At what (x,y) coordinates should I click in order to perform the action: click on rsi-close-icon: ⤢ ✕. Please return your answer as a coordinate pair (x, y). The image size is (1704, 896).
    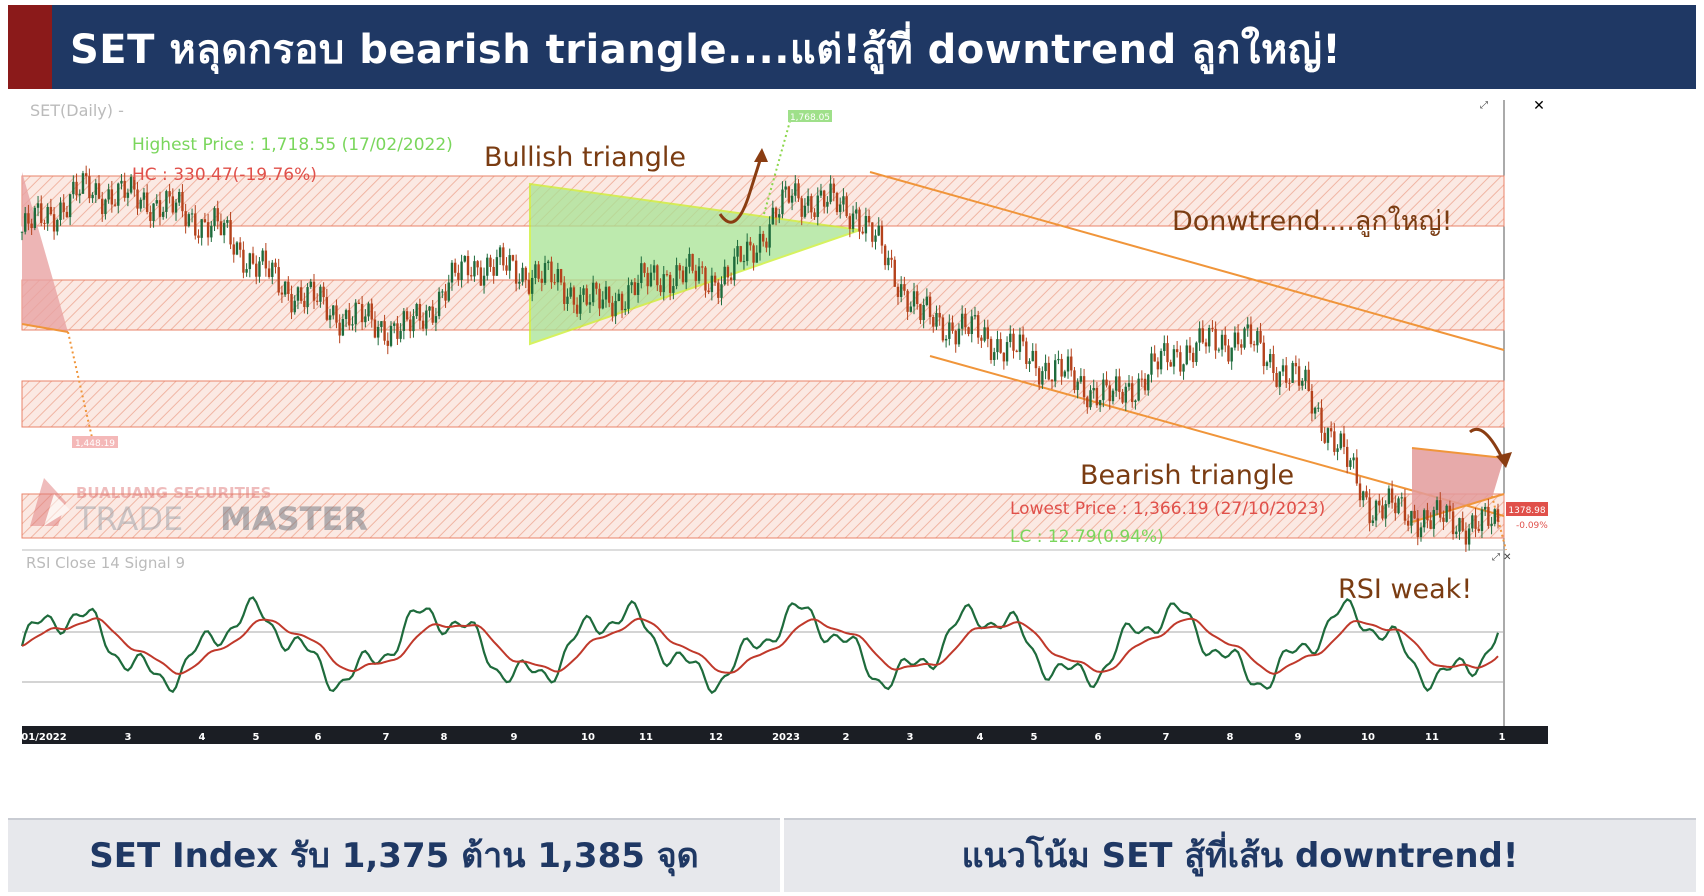
    Looking at the image, I should click on (1502, 557).